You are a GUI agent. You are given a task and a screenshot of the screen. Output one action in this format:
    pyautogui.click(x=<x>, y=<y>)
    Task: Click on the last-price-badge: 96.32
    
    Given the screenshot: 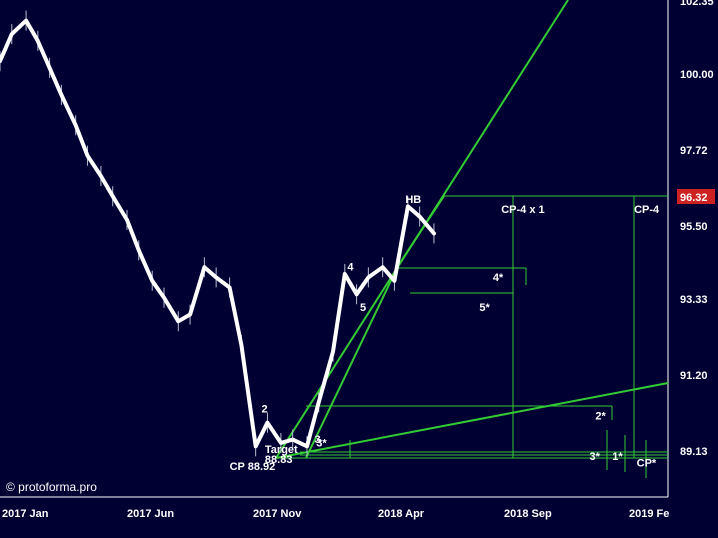 What is the action you would take?
    pyautogui.click(x=696, y=196)
    